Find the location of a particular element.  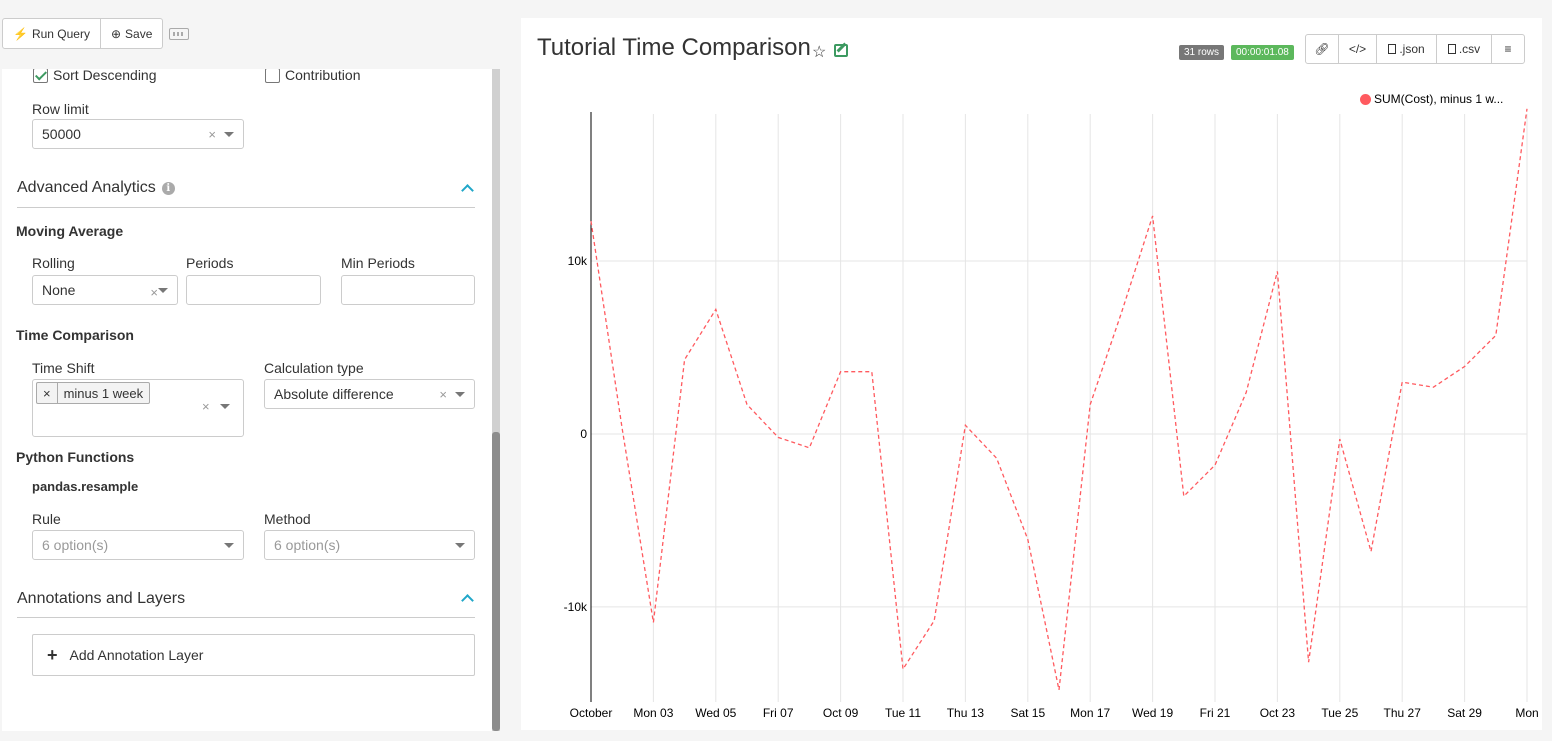

sort-descending-checkbox is located at coordinates (40, 76).